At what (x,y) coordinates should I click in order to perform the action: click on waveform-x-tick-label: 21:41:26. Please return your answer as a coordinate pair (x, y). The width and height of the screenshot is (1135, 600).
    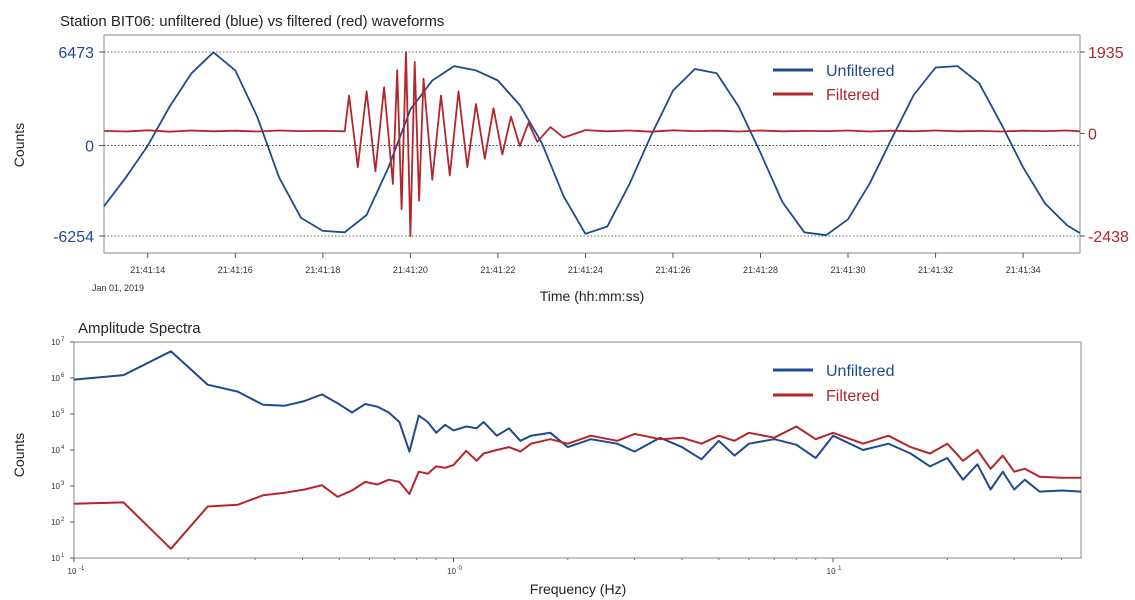
    Looking at the image, I should click on (672, 270).